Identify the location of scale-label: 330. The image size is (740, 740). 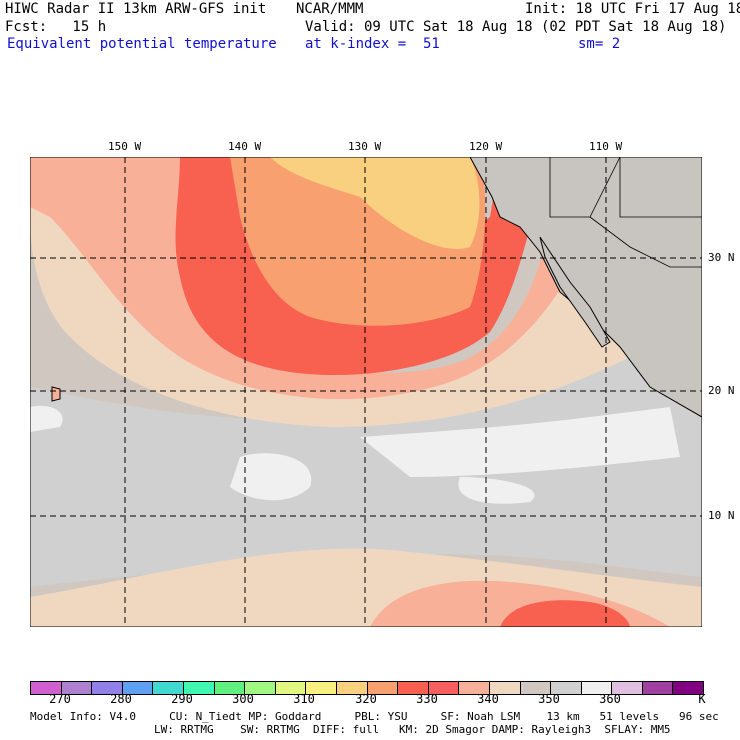
(427, 699).